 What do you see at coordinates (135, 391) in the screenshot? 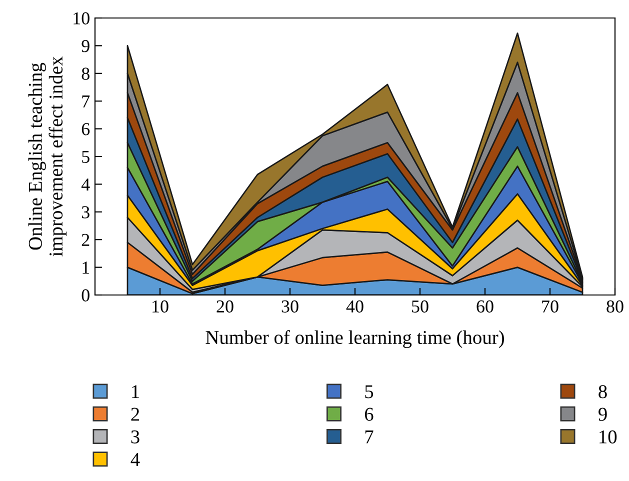
I see `legend-label: 1` at bounding box center [135, 391].